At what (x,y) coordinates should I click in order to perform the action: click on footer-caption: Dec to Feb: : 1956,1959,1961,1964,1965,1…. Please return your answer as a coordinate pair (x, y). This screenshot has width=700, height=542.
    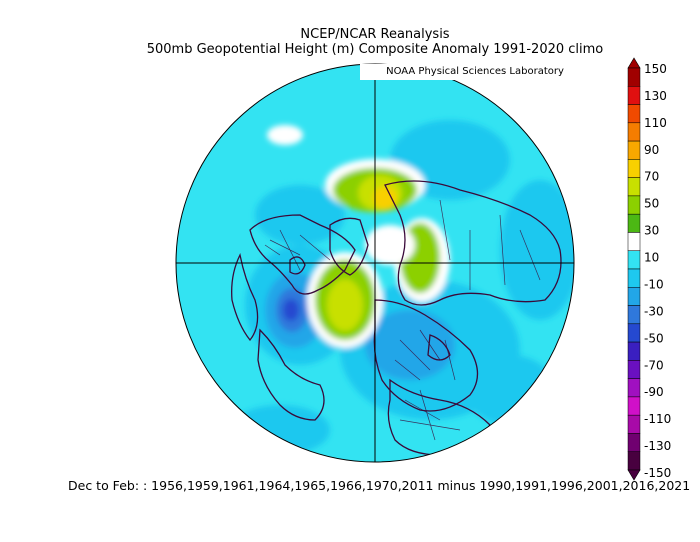
    Looking at the image, I should click on (379, 485).